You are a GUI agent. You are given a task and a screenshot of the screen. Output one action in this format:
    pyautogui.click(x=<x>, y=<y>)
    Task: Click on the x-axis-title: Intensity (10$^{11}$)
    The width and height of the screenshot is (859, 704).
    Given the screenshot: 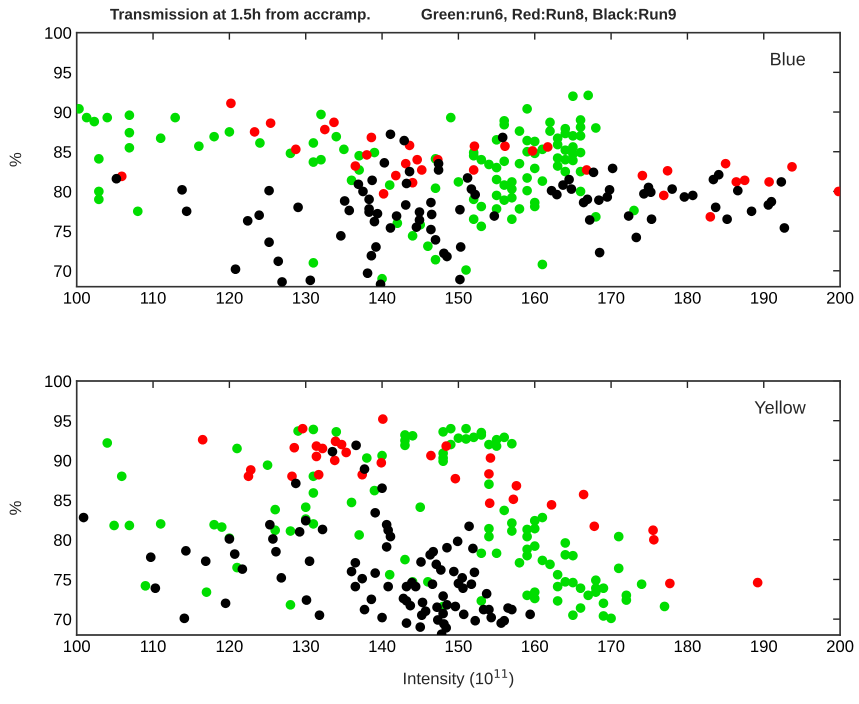 What is the action you would take?
    pyautogui.click(x=459, y=678)
    